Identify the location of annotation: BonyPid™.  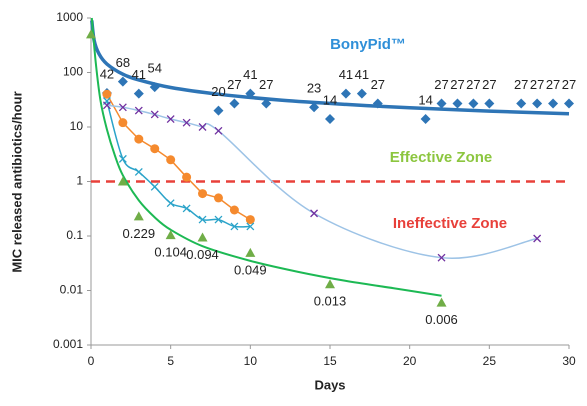
(368, 44).